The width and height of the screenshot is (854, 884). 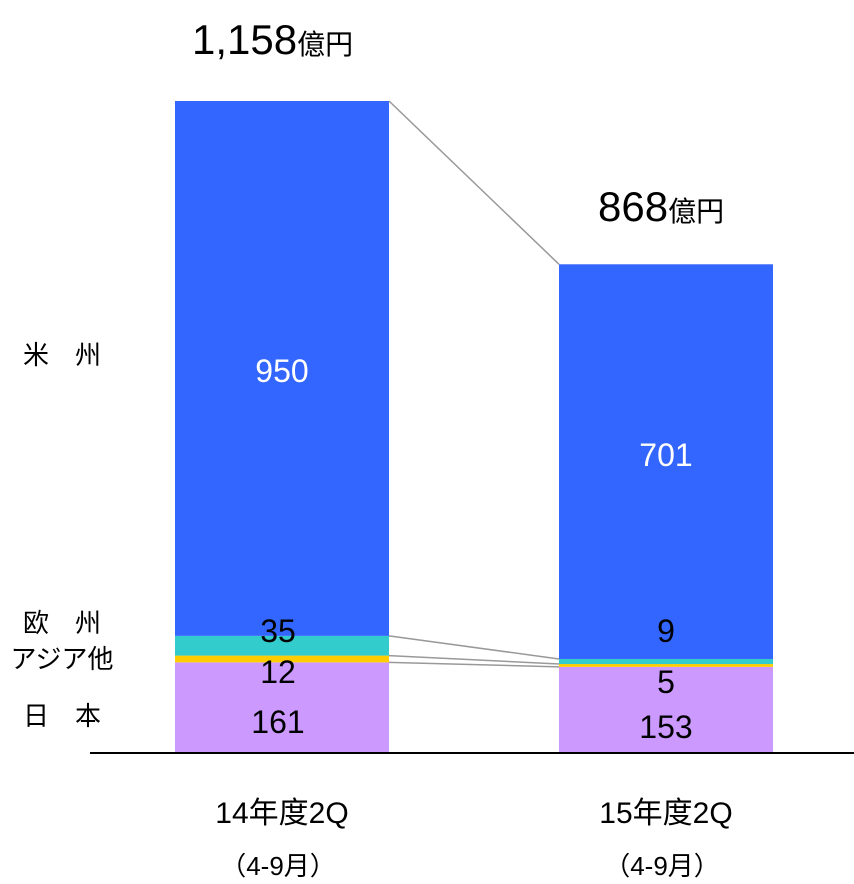 I want to click on value-label-americas-15: 701, so click(x=665, y=455).